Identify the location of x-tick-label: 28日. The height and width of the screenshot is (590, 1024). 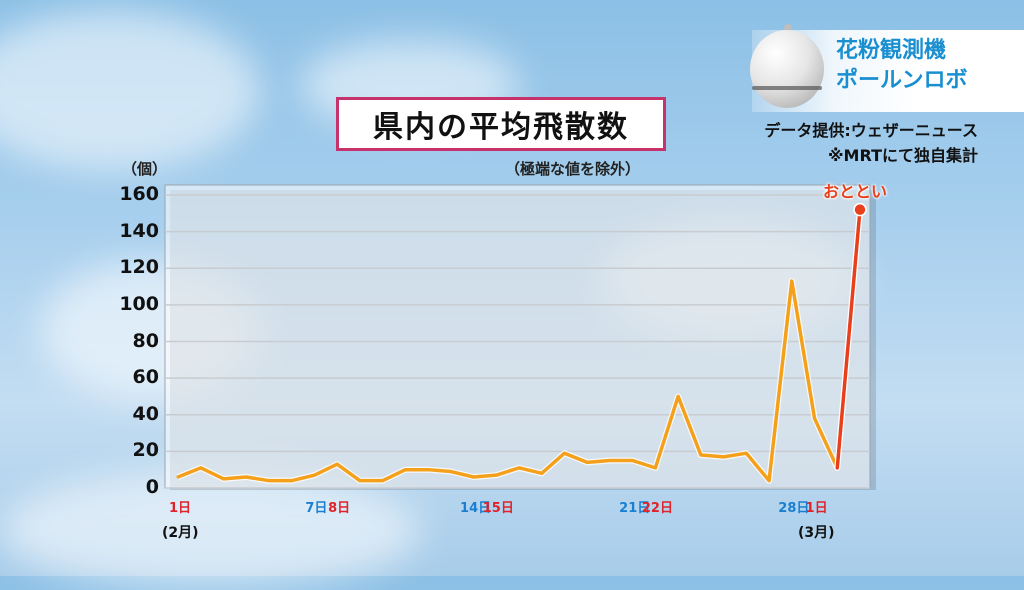
(794, 508).